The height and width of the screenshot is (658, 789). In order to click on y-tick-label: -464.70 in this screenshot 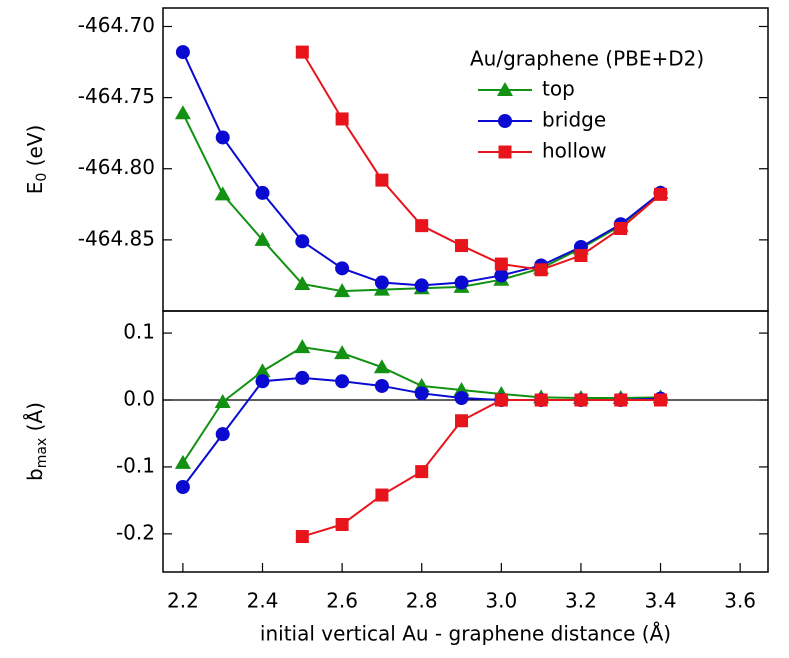, I will do `click(116, 25)`.